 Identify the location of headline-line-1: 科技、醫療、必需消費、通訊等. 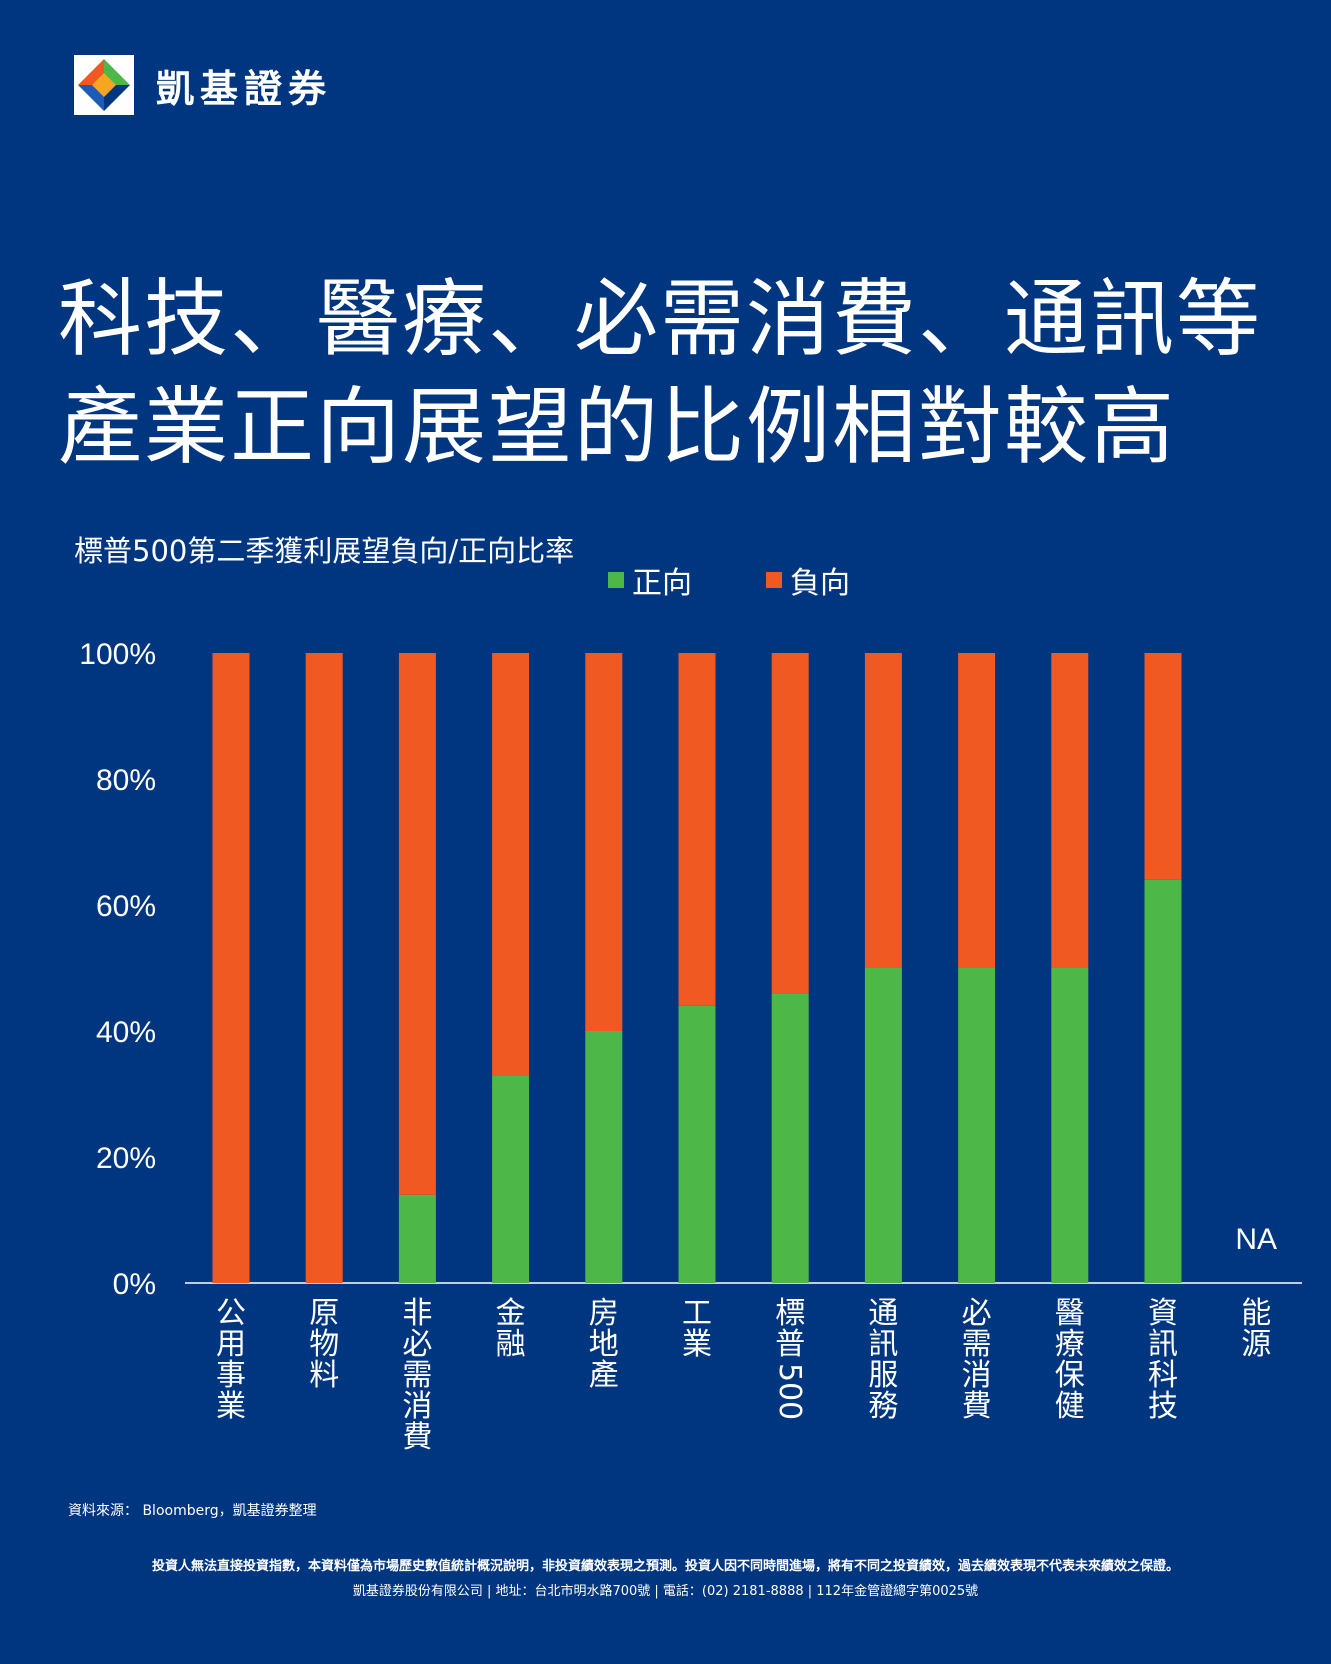
(660, 319).